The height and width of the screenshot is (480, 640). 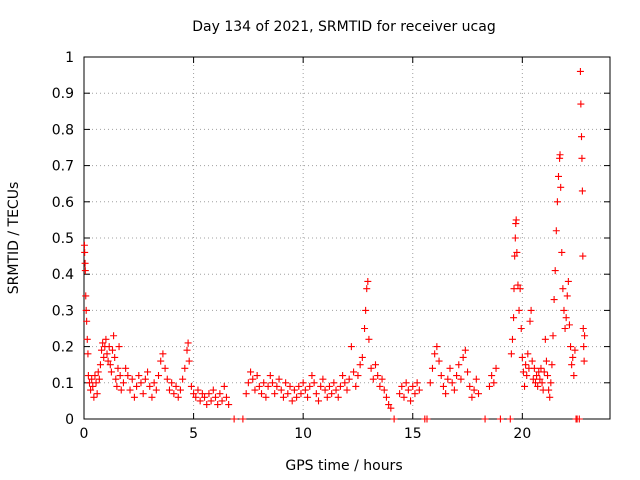 What do you see at coordinates (63, 275) in the screenshot?
I see `y-tick-label: 0.4` at bounding box center [63, 275].